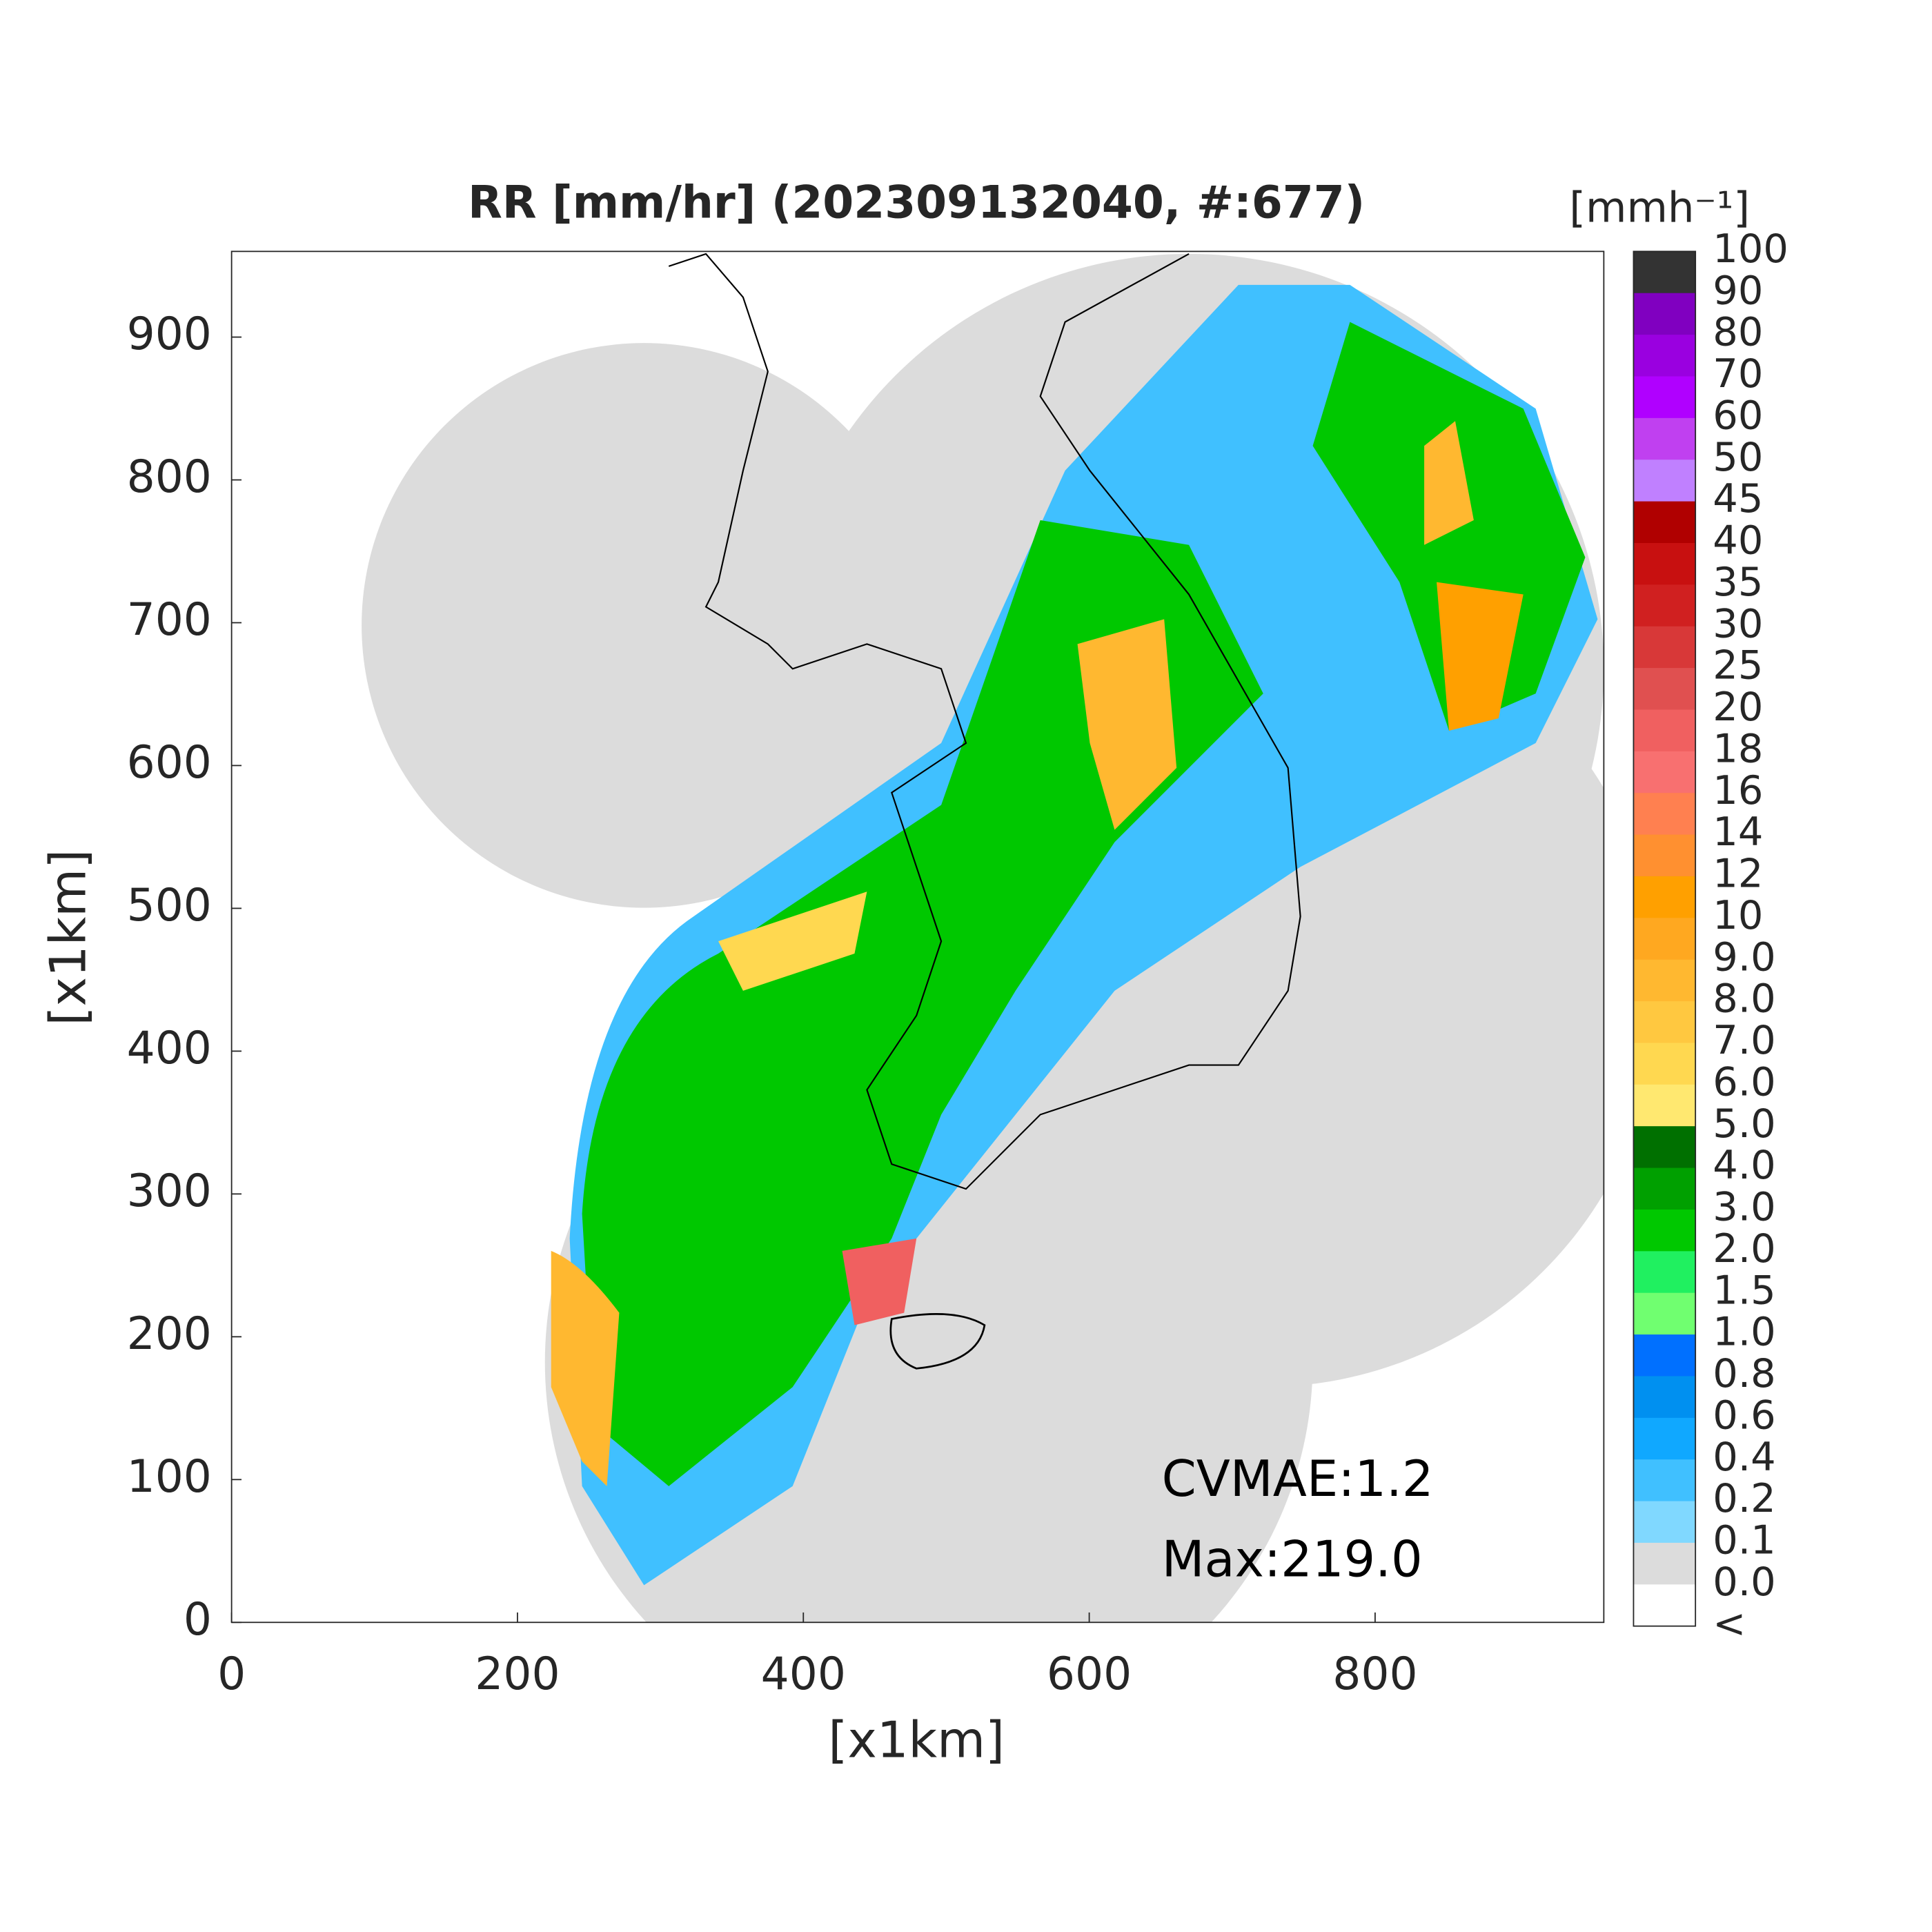 This screenshot has width=1932, height=1932. I want to click on y-tick-label: 100, so click(169, 1477).